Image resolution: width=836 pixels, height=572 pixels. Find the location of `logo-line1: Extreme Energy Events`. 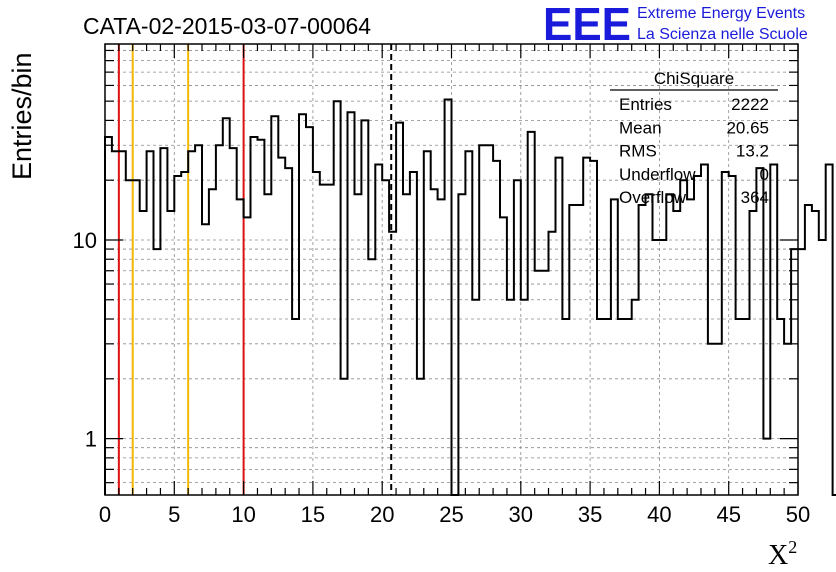

logo-line1: Extreme Energy Events is located at coordinates (721, 13).